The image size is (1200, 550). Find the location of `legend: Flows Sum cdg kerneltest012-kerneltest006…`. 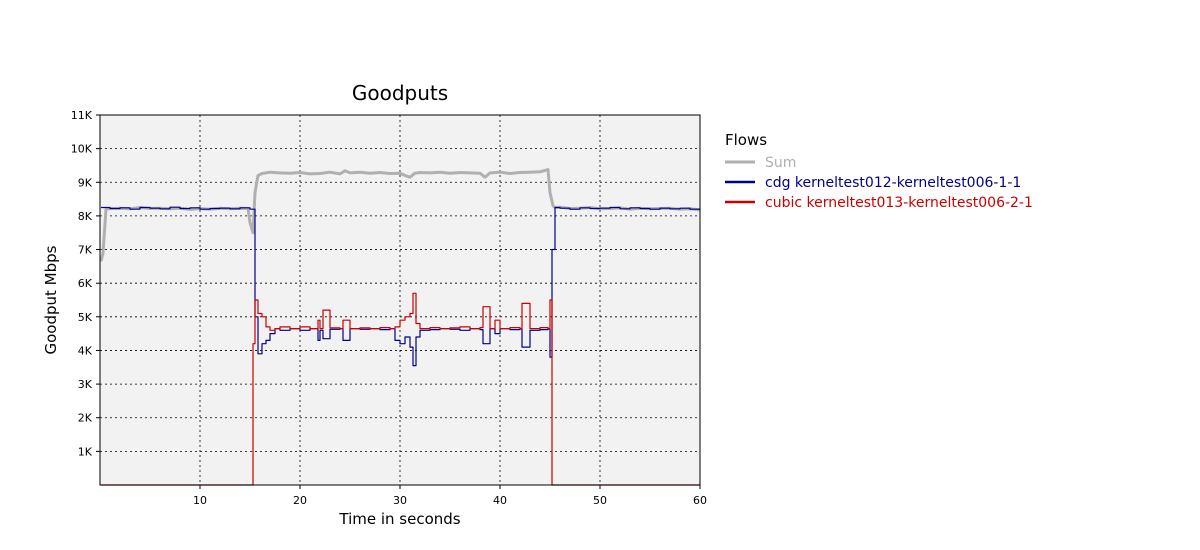

legend: Flows Sum cdg kerneltest012-kerneltest006… is located at coordinates (879, 171).